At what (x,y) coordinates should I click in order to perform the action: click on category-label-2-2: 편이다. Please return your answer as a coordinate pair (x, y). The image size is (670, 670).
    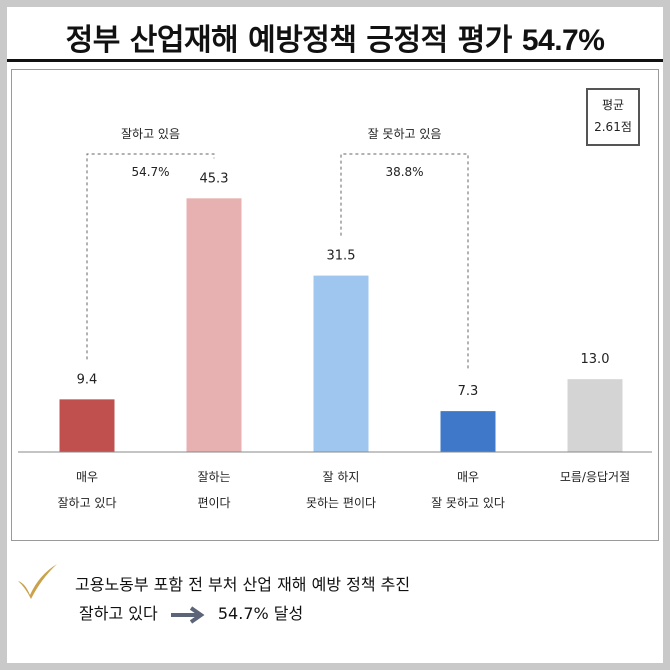
    Looking at the image, I should click on (213, 503).